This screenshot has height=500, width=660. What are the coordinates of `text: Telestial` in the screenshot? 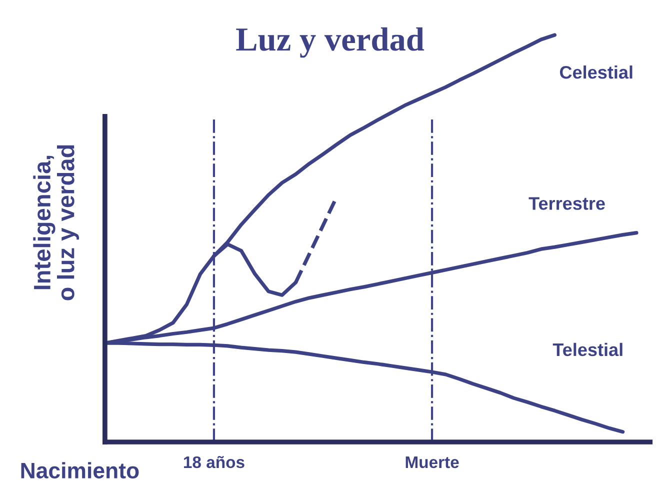 It's located at (587, 349).